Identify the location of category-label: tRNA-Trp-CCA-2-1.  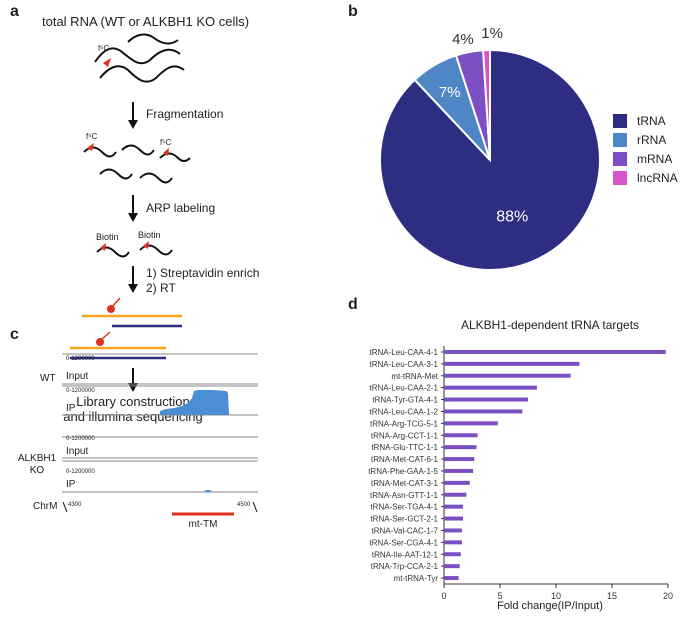
(405, 566).